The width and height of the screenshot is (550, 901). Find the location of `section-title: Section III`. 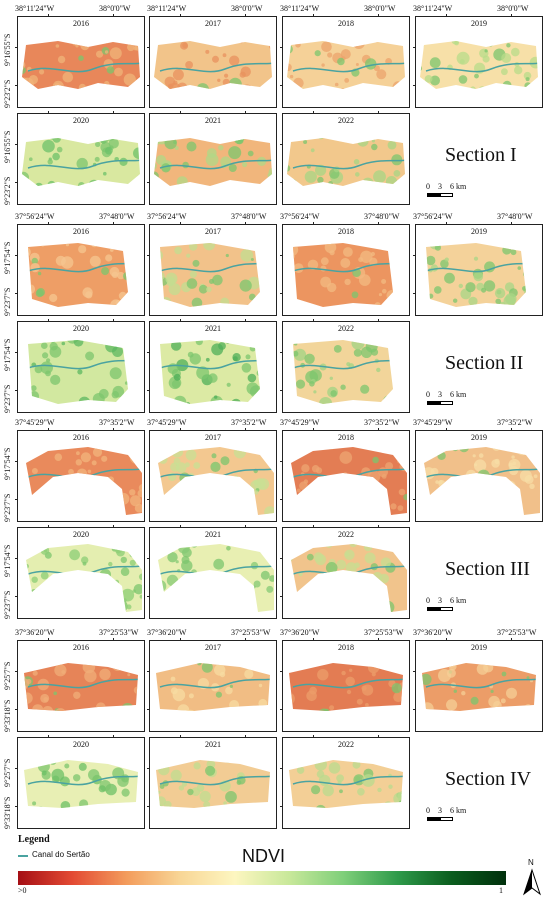

section-title: Section III is located at coordinates (487, 569).